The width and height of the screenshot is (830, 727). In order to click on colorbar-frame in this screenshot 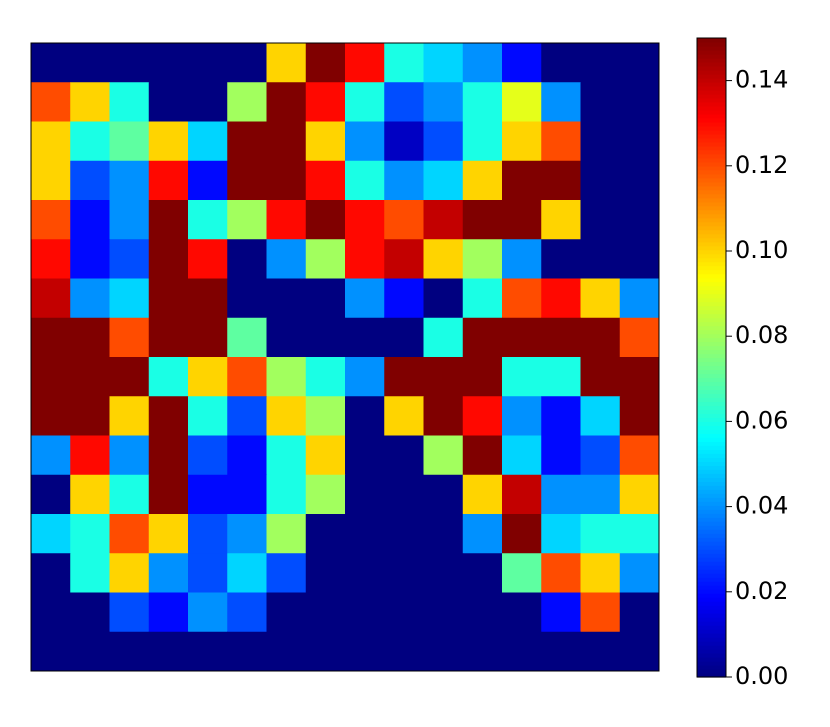, I will do `click(711, 357)`.